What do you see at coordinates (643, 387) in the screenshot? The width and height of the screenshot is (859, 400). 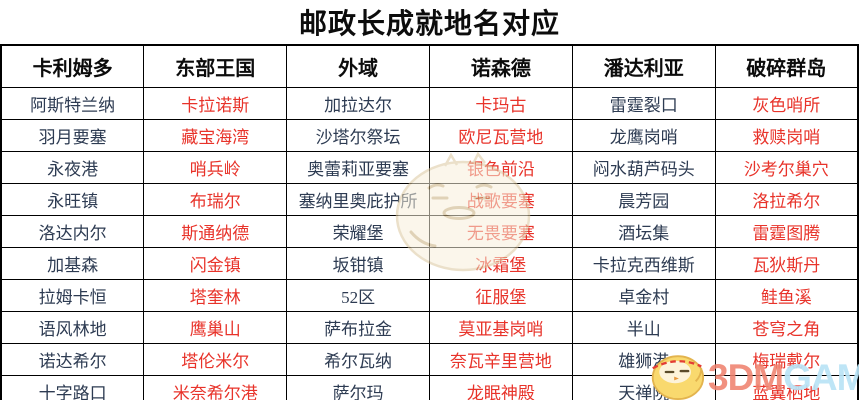 I see `table-cell: 天禅院` at bounding box center [643, 387].